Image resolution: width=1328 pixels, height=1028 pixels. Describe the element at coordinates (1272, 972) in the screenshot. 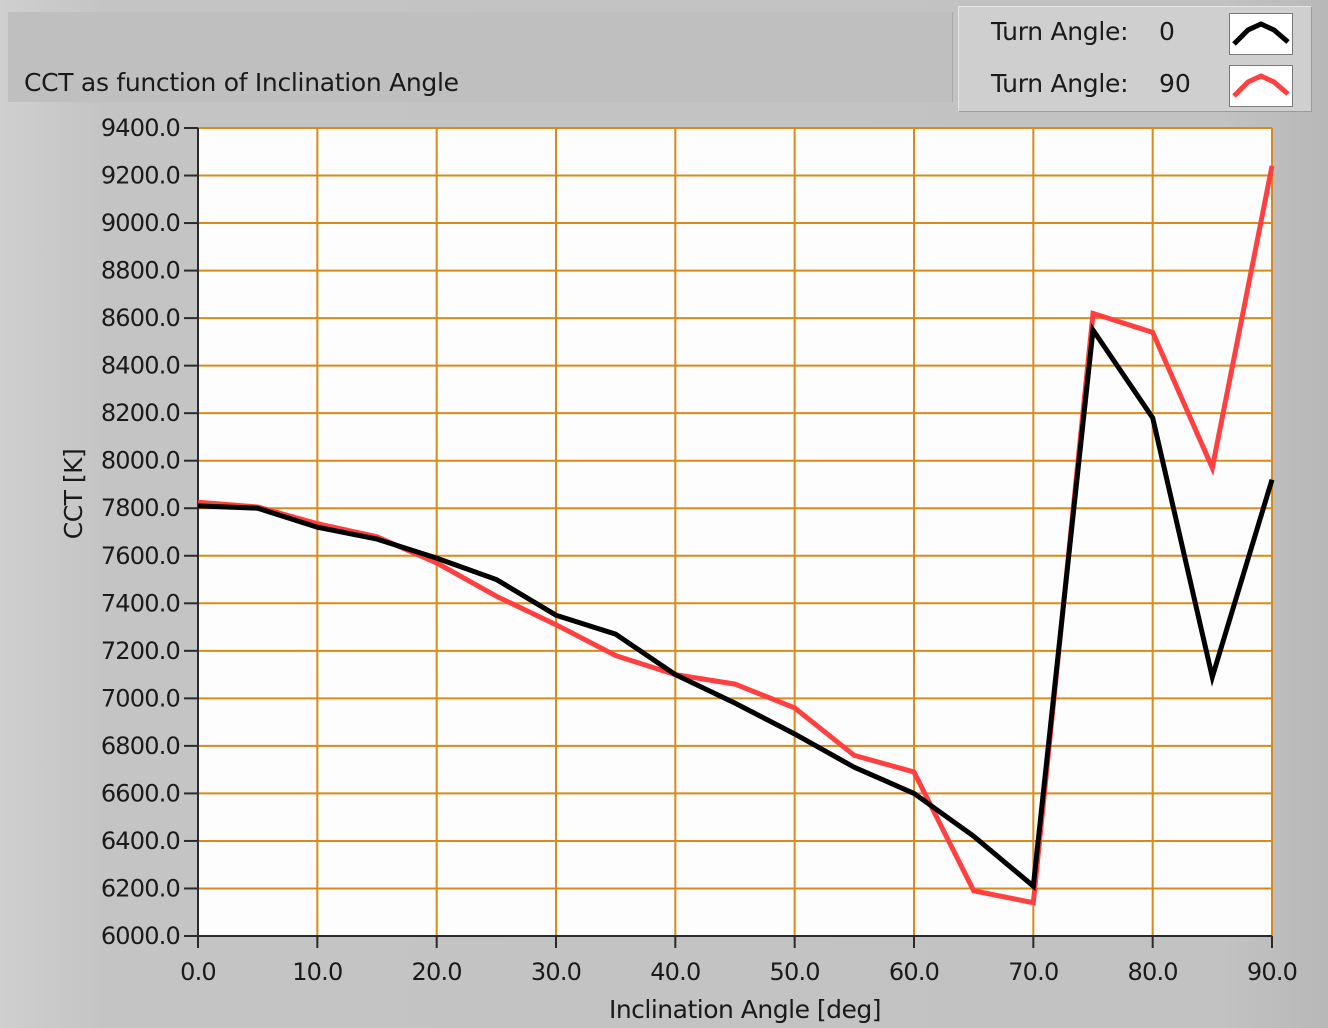

I see `x-tick-label: 90.0` at that location.